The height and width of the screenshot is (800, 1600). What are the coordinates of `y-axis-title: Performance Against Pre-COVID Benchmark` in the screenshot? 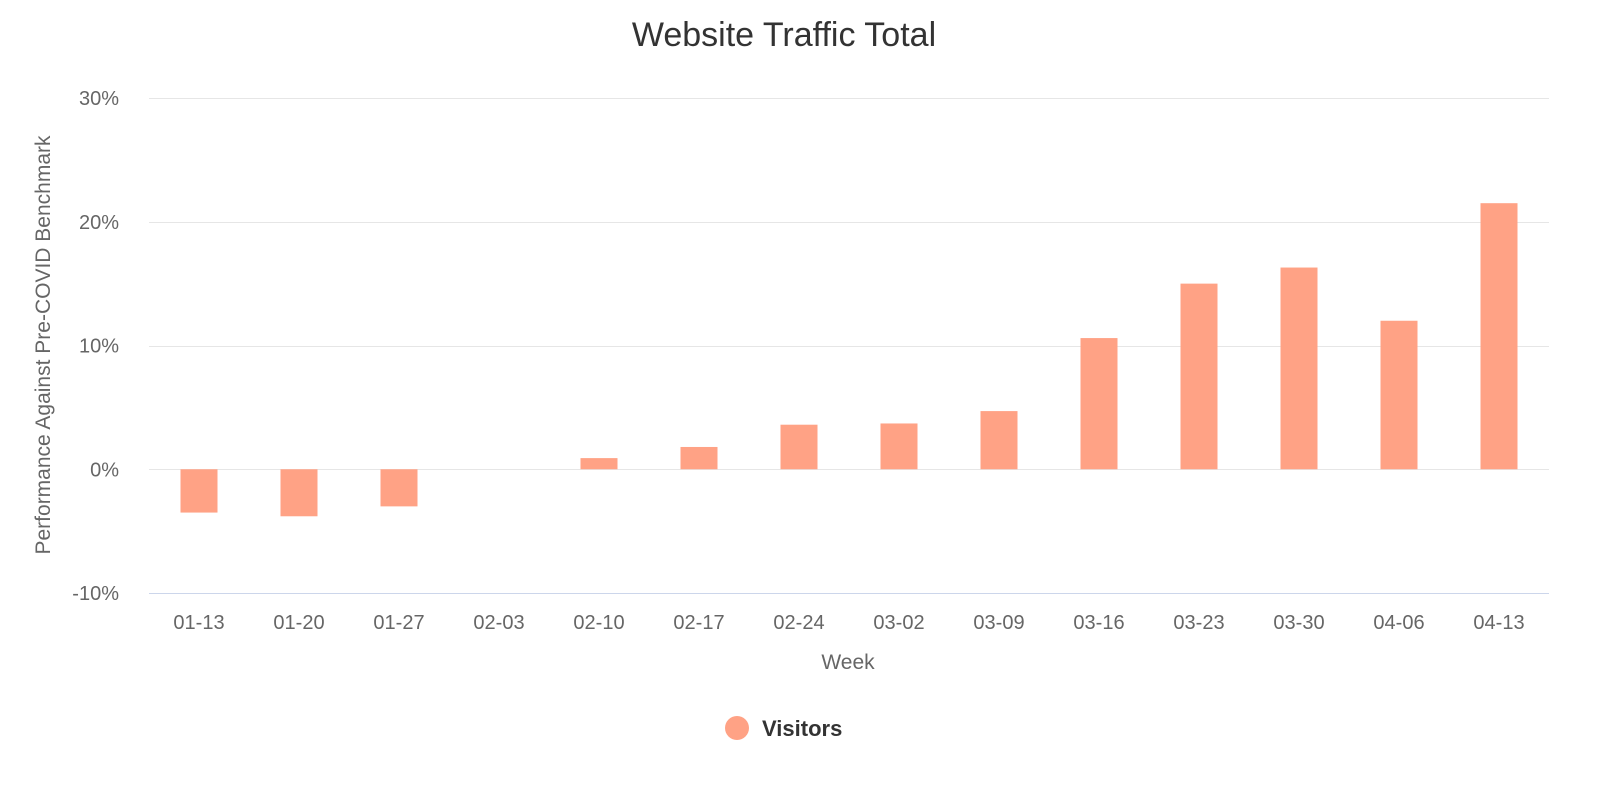 It's located at (43, 344).